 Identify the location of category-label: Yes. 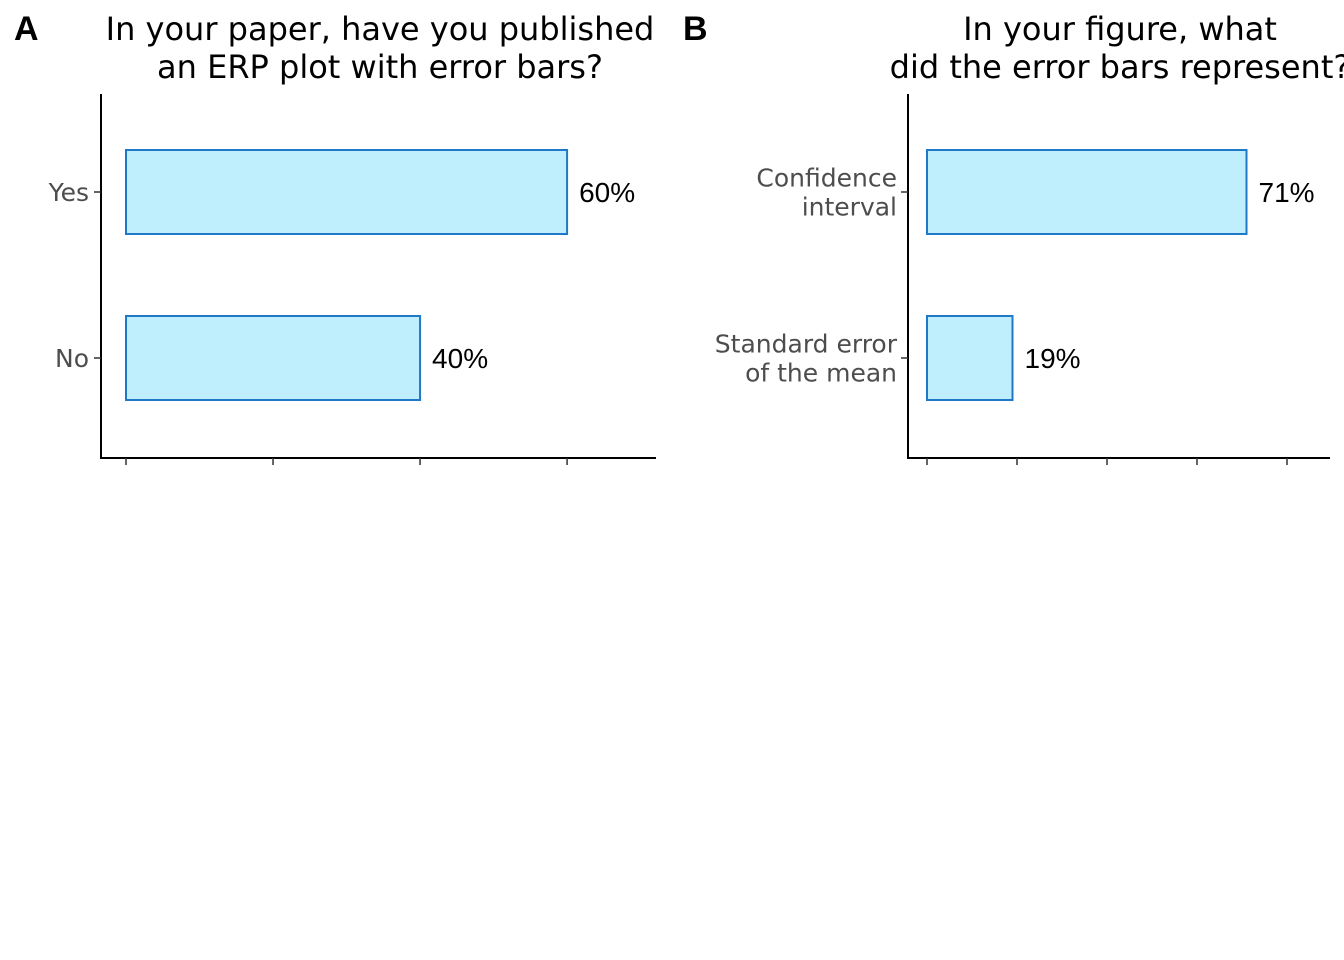
(68, 192).